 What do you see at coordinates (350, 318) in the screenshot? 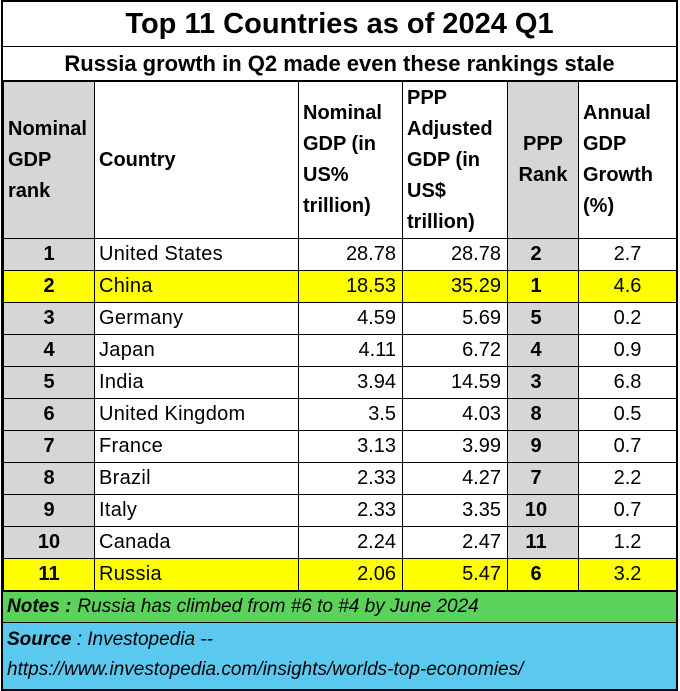
I see `cell-nominal-gdp: 4.59` at bounding box center [350, 318].